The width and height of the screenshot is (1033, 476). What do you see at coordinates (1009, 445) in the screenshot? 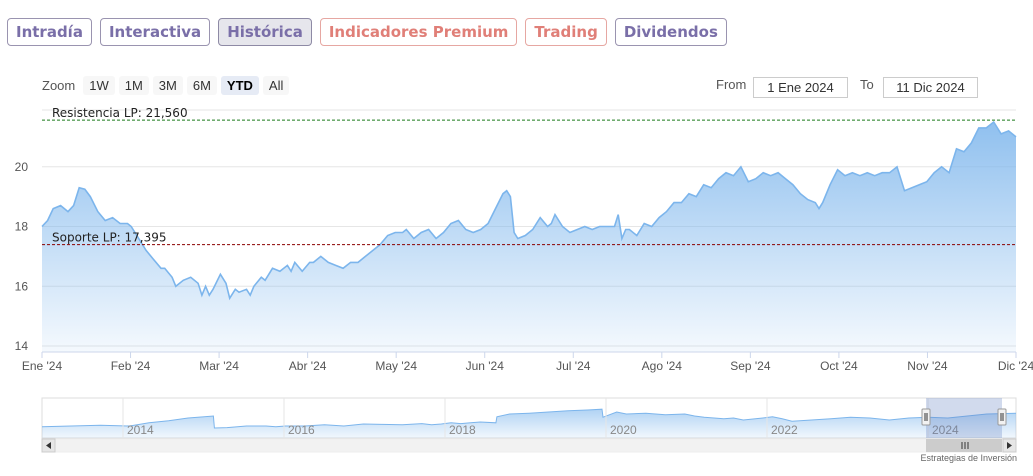
I see `scroll-right-arrow-icon` at bounding box center [1009, 445].